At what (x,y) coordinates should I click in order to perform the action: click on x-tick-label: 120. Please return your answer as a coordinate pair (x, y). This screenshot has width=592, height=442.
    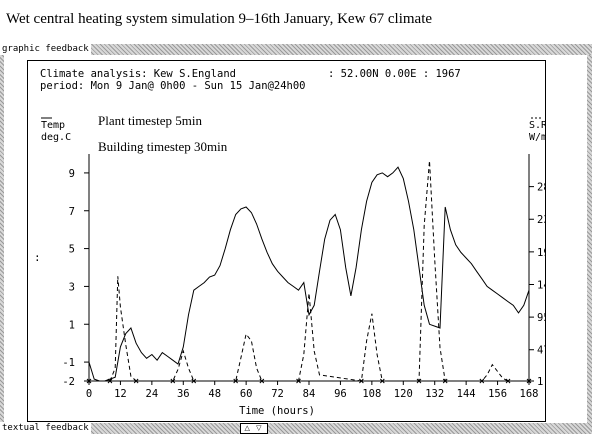
    Looking at the image, I should click on (403, 394).